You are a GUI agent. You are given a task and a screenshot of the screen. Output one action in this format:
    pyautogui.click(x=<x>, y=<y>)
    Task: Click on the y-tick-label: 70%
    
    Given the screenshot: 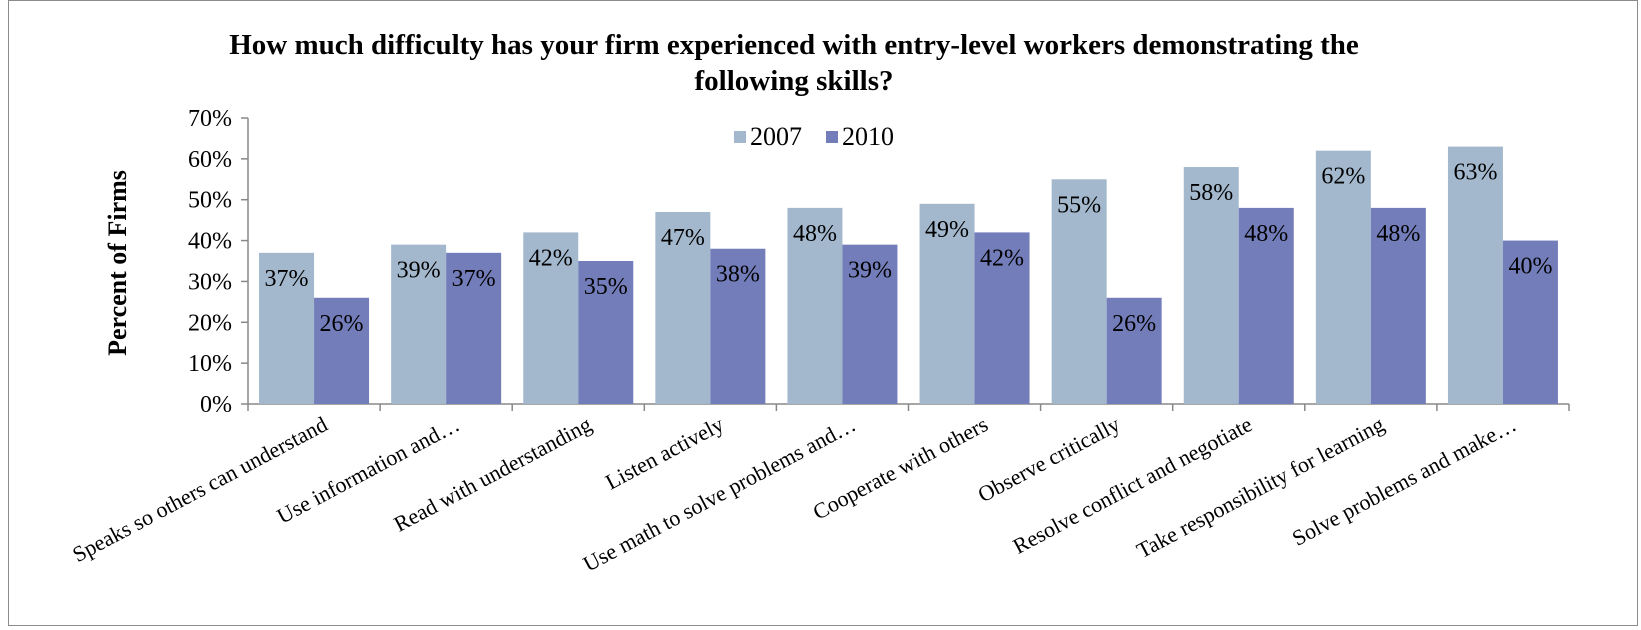 What is the action you would take?
    pyautogui.click(x=210, y=119)
    